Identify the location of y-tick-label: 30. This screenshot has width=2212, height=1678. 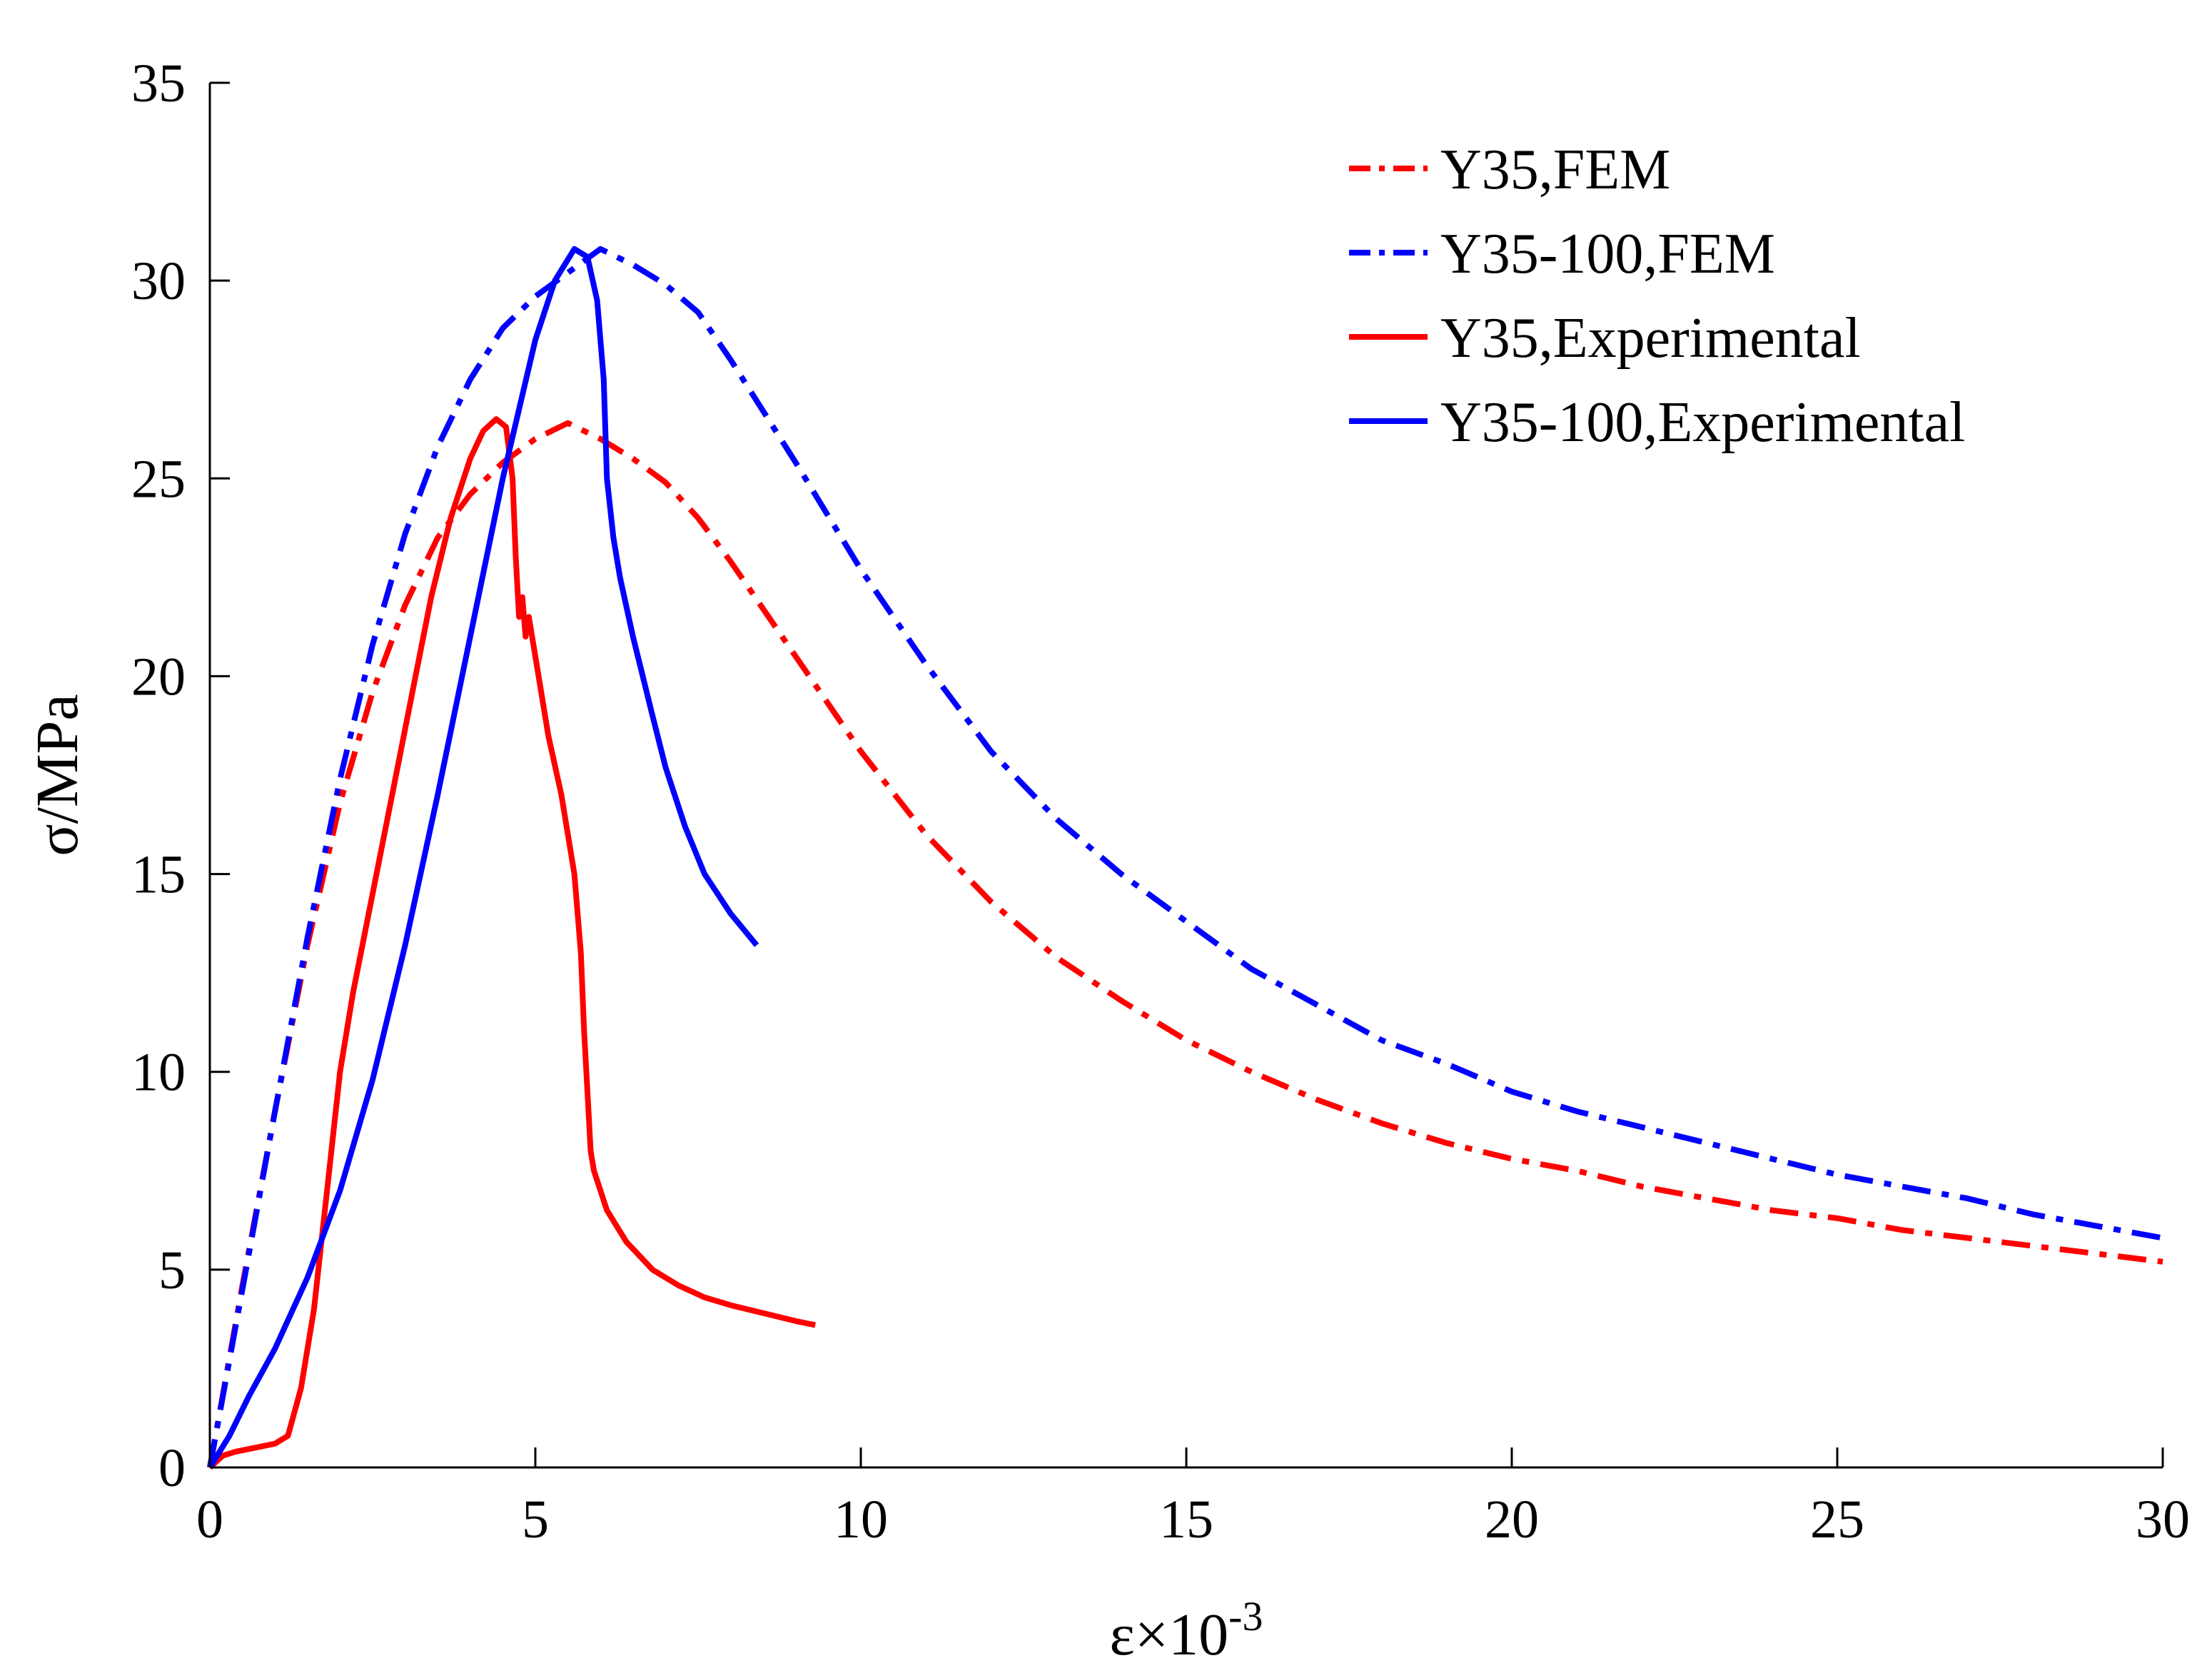
(158, 281).